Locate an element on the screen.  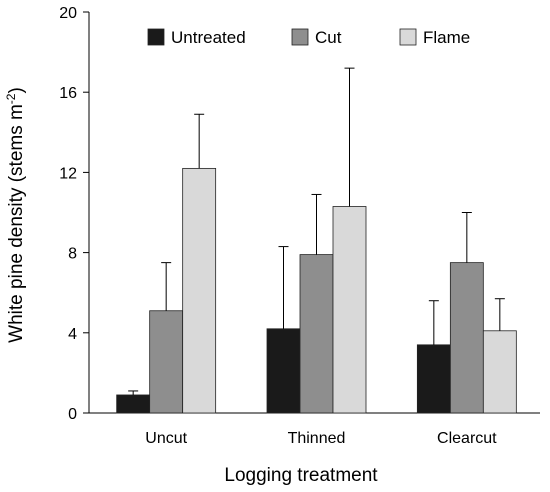
x-tick-label: Thinned is located at coordinates (317, 438).